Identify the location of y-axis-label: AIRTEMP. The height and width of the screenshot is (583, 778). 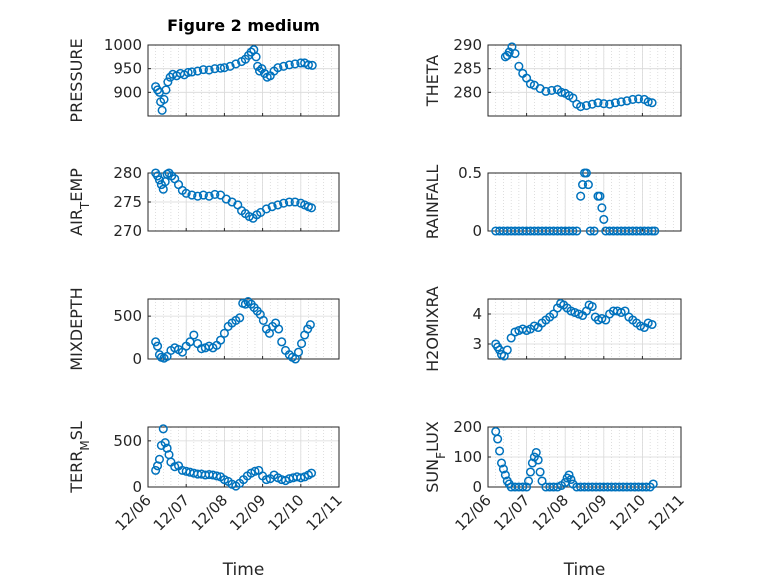
(79, 202).